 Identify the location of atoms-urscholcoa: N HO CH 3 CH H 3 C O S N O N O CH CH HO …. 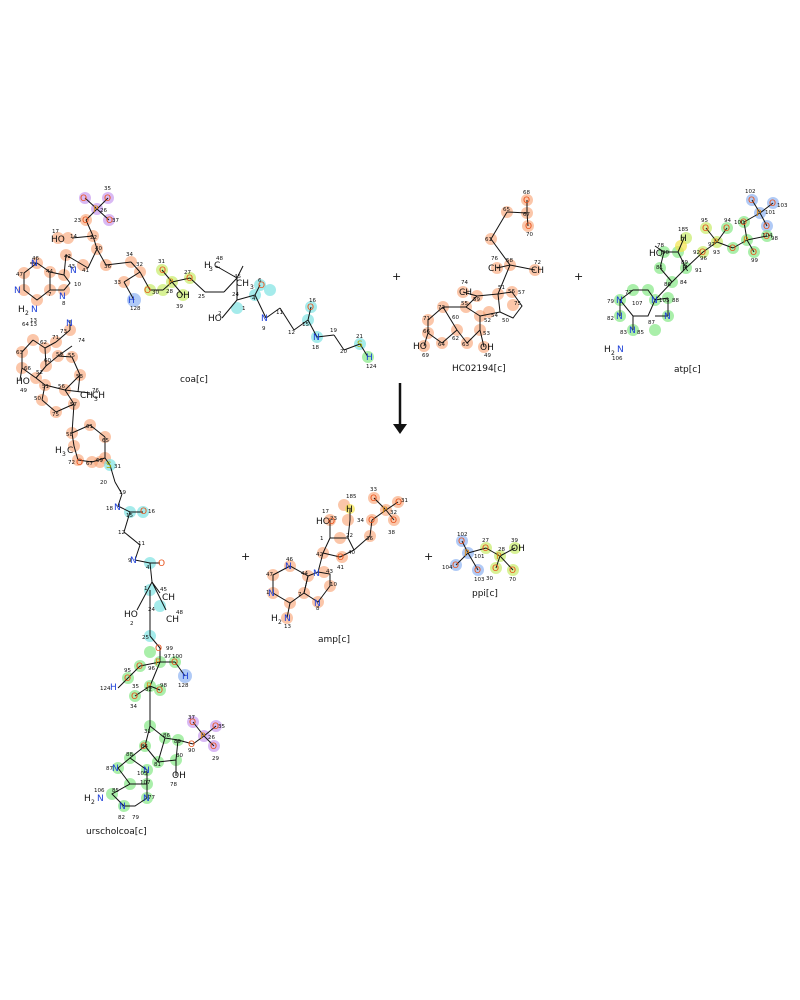
(117, 565).